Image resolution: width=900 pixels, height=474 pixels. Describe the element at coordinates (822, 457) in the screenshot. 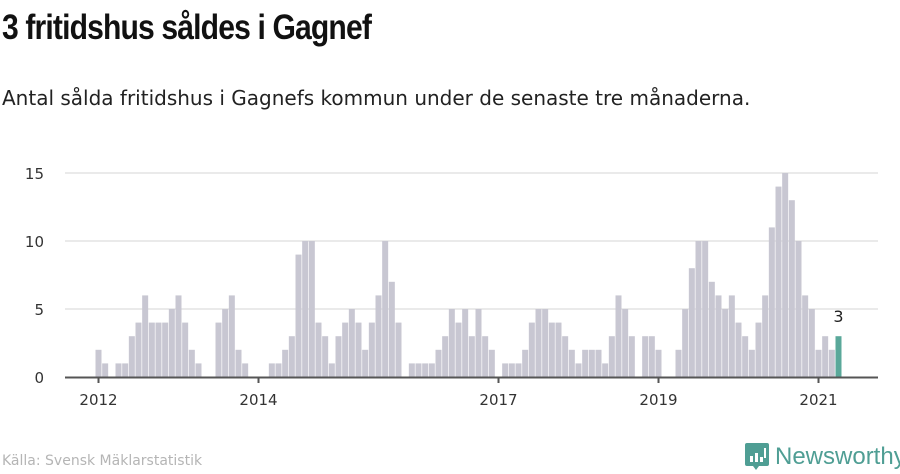

I see `newsworthy-logo: Newsworthy` at that location.